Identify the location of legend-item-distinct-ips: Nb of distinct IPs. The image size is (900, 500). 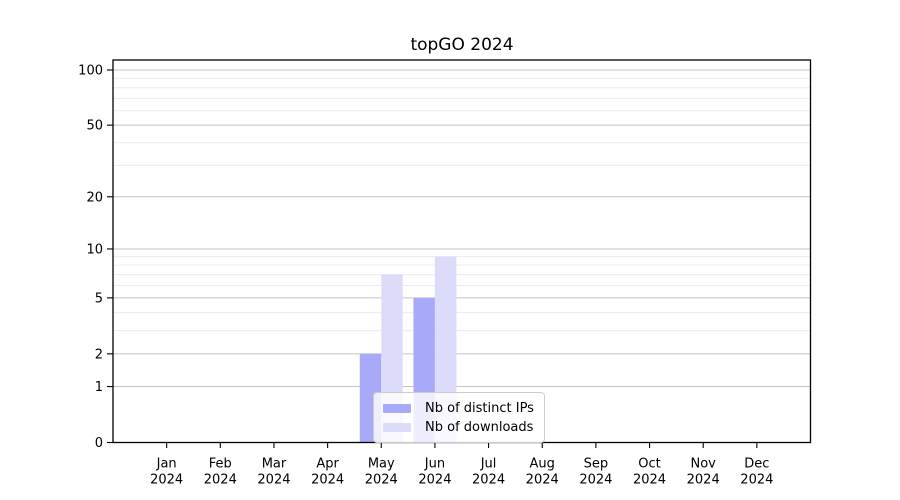
(458, 408).